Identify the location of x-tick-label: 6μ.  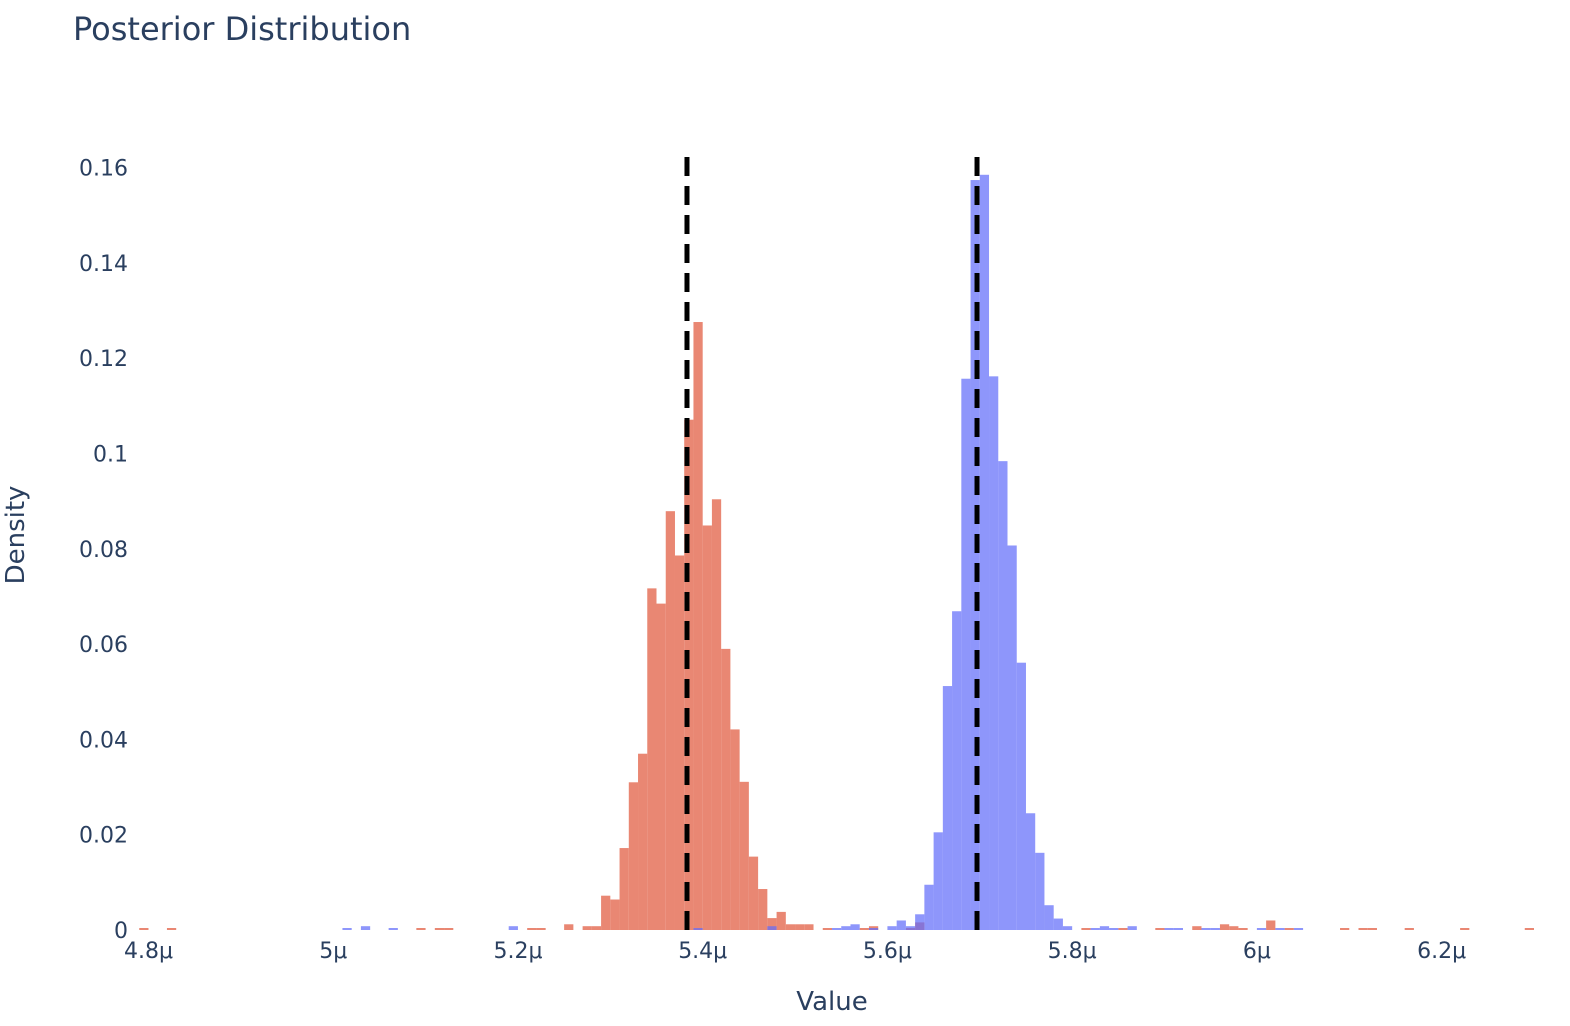
(1257, 951).